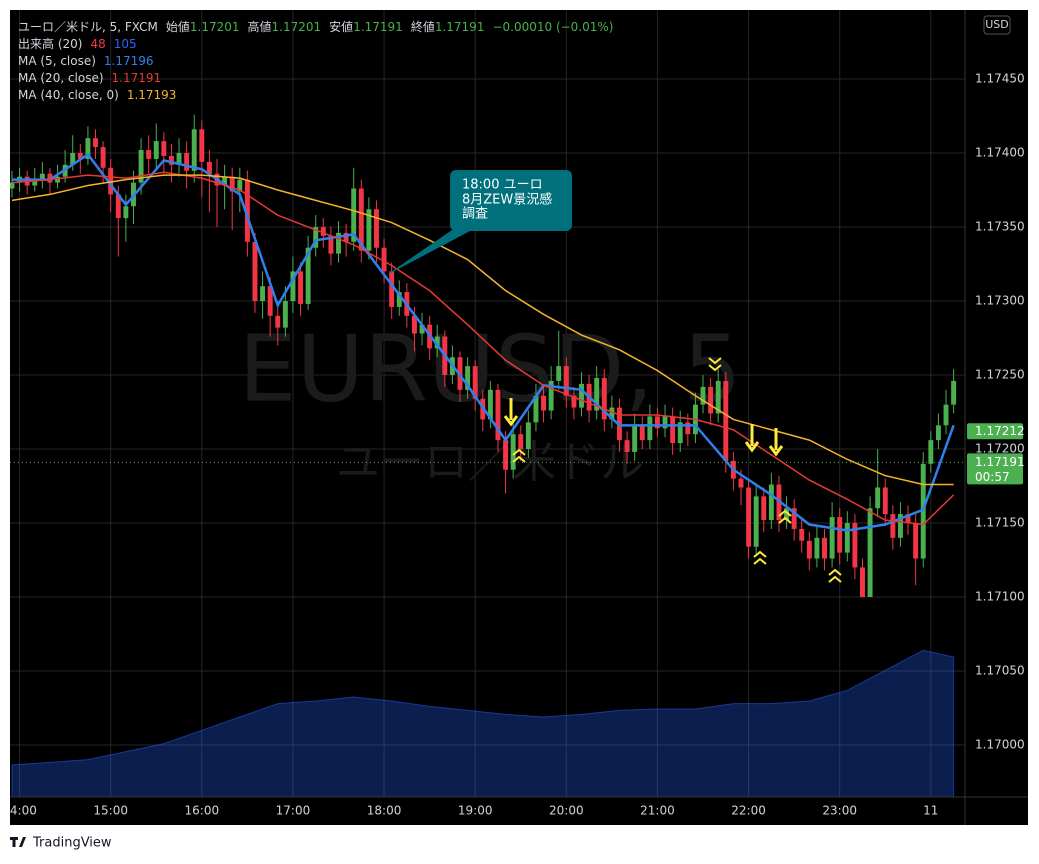  What do you see at coordinates (995, 431) in the screenshot?
I see `ma-price-box` at bounding box center [995, 431].